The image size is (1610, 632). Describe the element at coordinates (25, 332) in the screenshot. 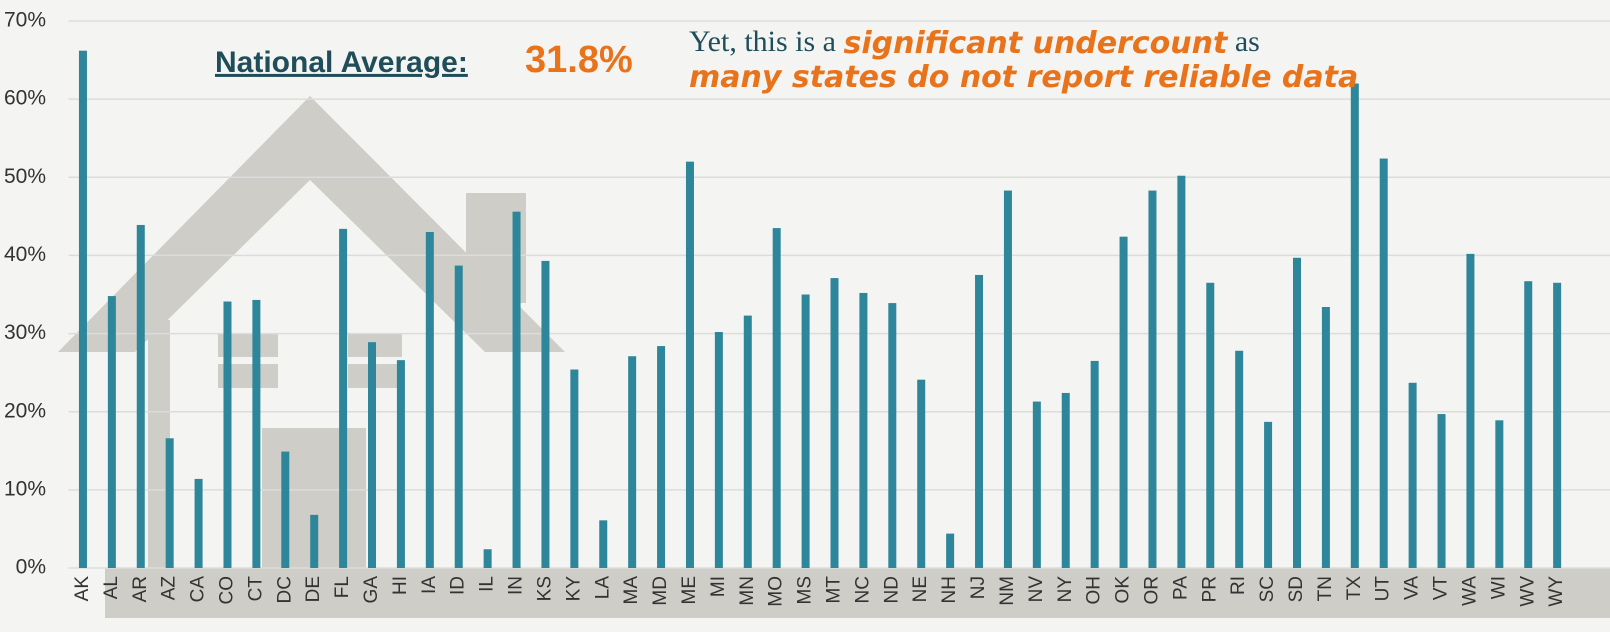

I see `y-tick-label: 30%` at that location.